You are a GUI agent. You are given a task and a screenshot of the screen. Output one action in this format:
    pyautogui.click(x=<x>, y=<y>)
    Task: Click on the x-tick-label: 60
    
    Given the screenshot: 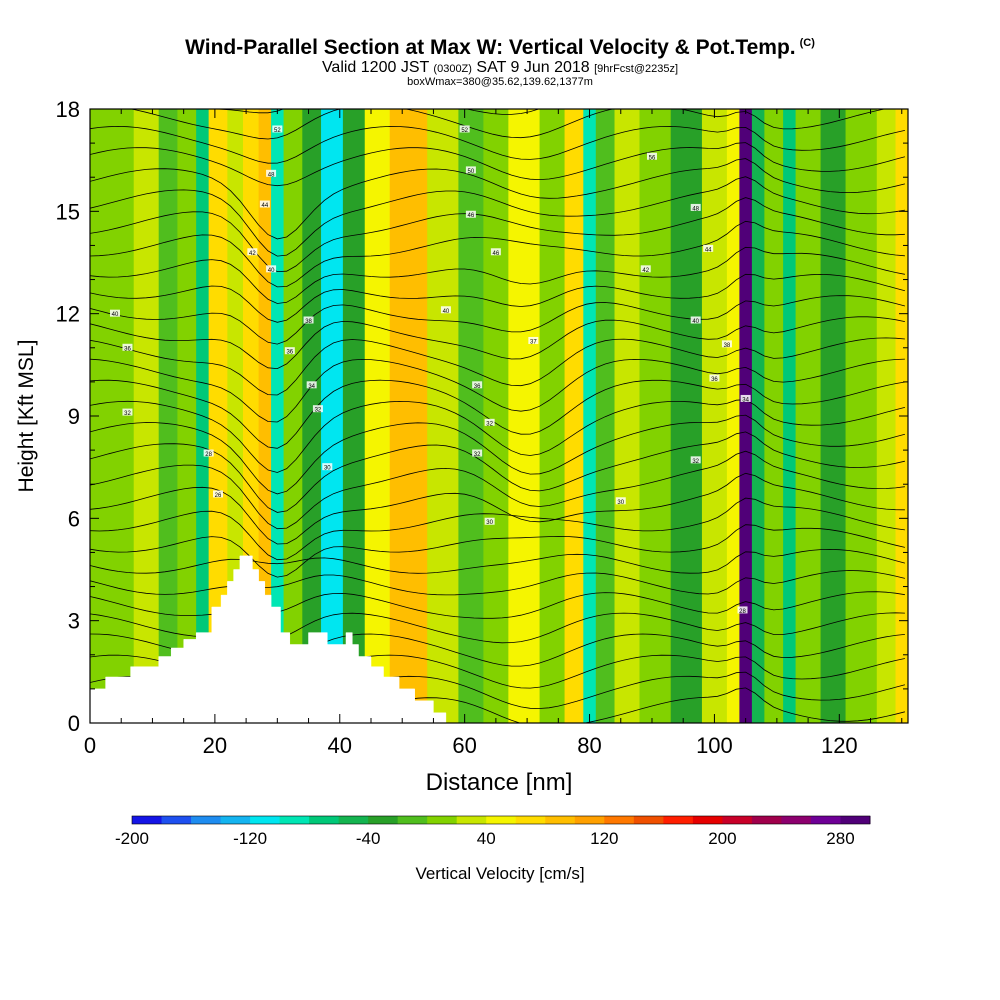 What is the action you would take?
    pyautogui.click(x=464, y=745)
    